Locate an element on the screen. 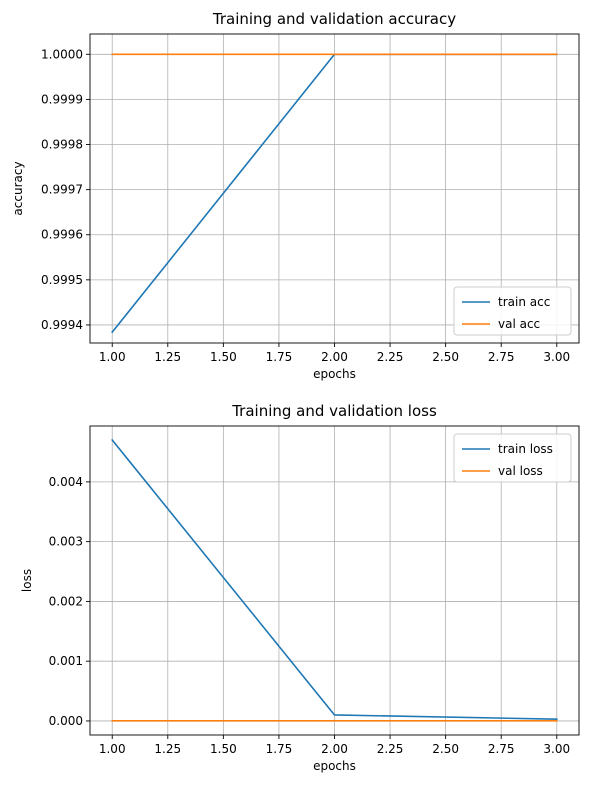 This screenshot has height=790, width=589. legend-entry: val loss is located at coordinates (520, 471).